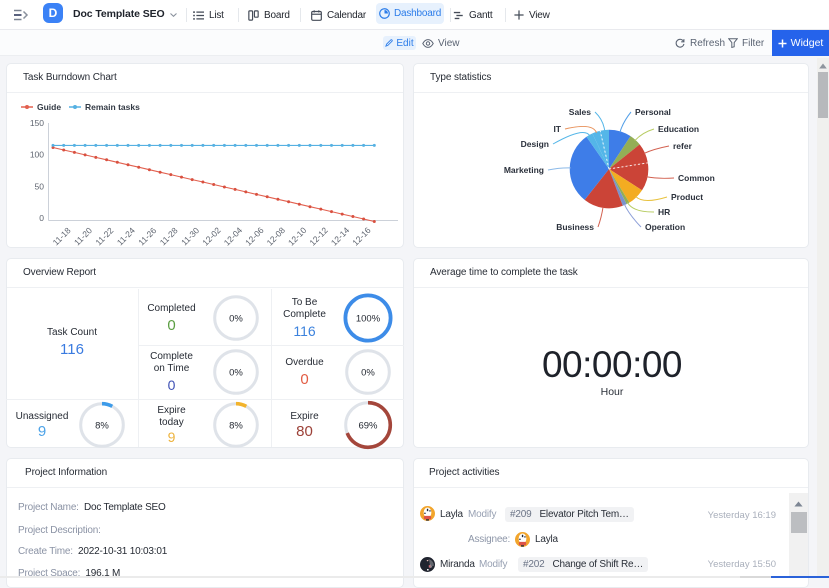  Describe the element at coordinates (112, 107) in the screenshot. I see `svg-text: Remain tasks` at that location.